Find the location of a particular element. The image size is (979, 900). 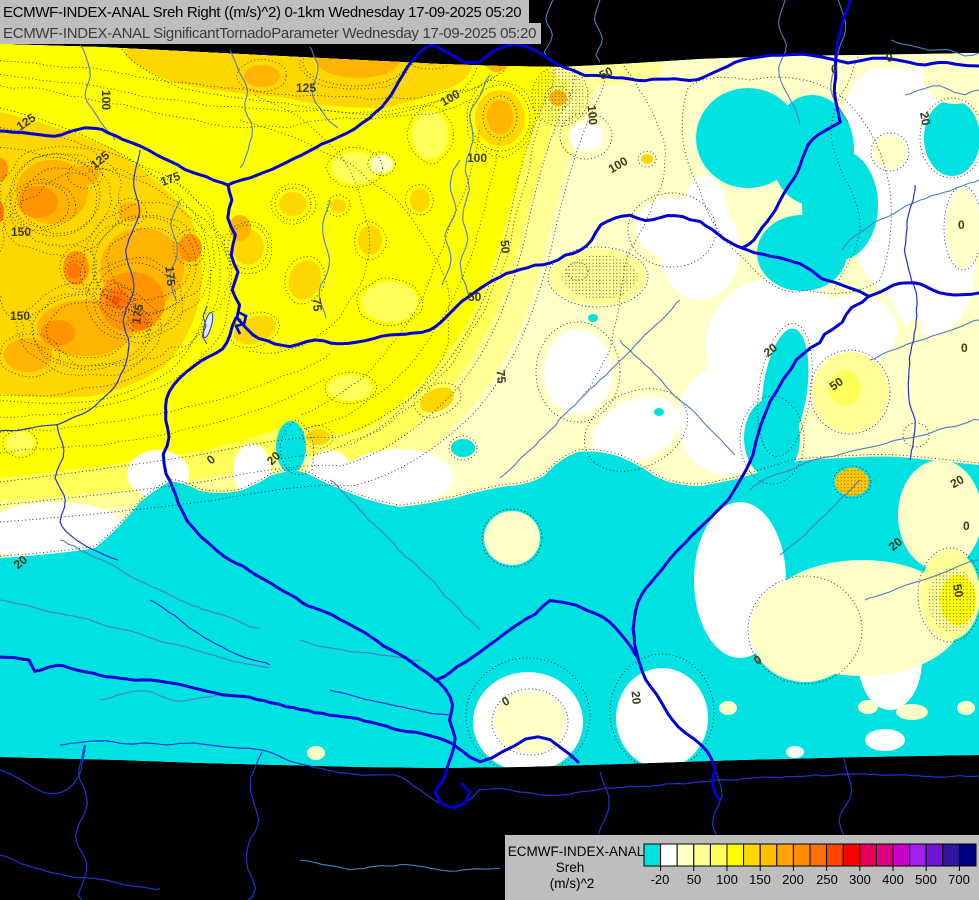

svg-text: 125 is located at coordinates (306, 88).